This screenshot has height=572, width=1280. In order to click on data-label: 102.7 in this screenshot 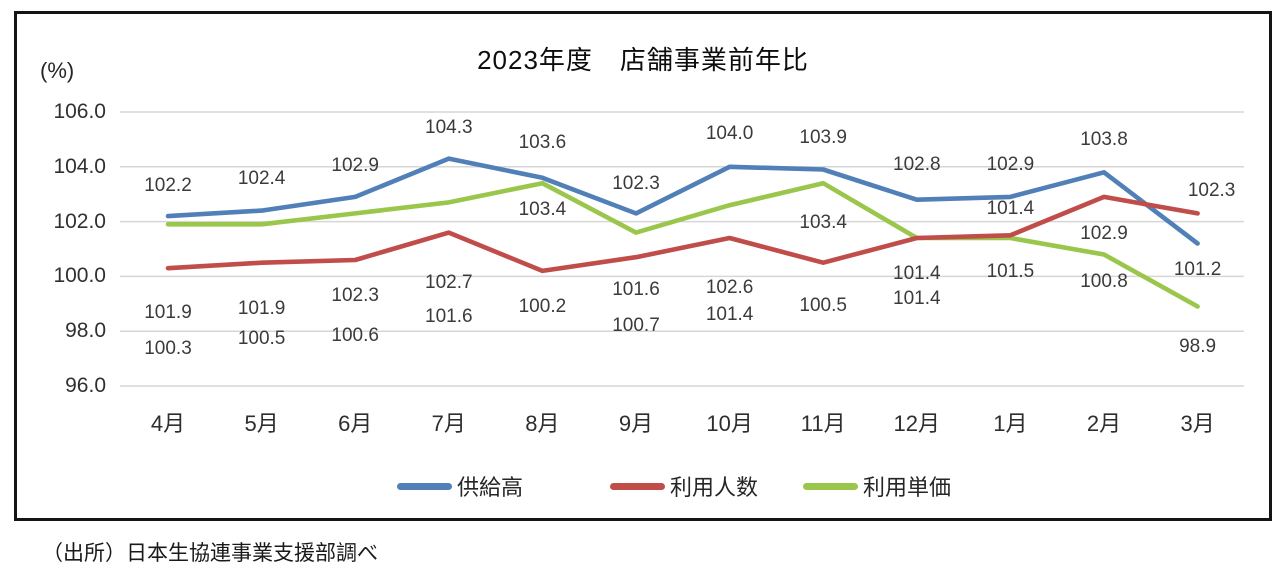, I will do `click(449, 282)`.